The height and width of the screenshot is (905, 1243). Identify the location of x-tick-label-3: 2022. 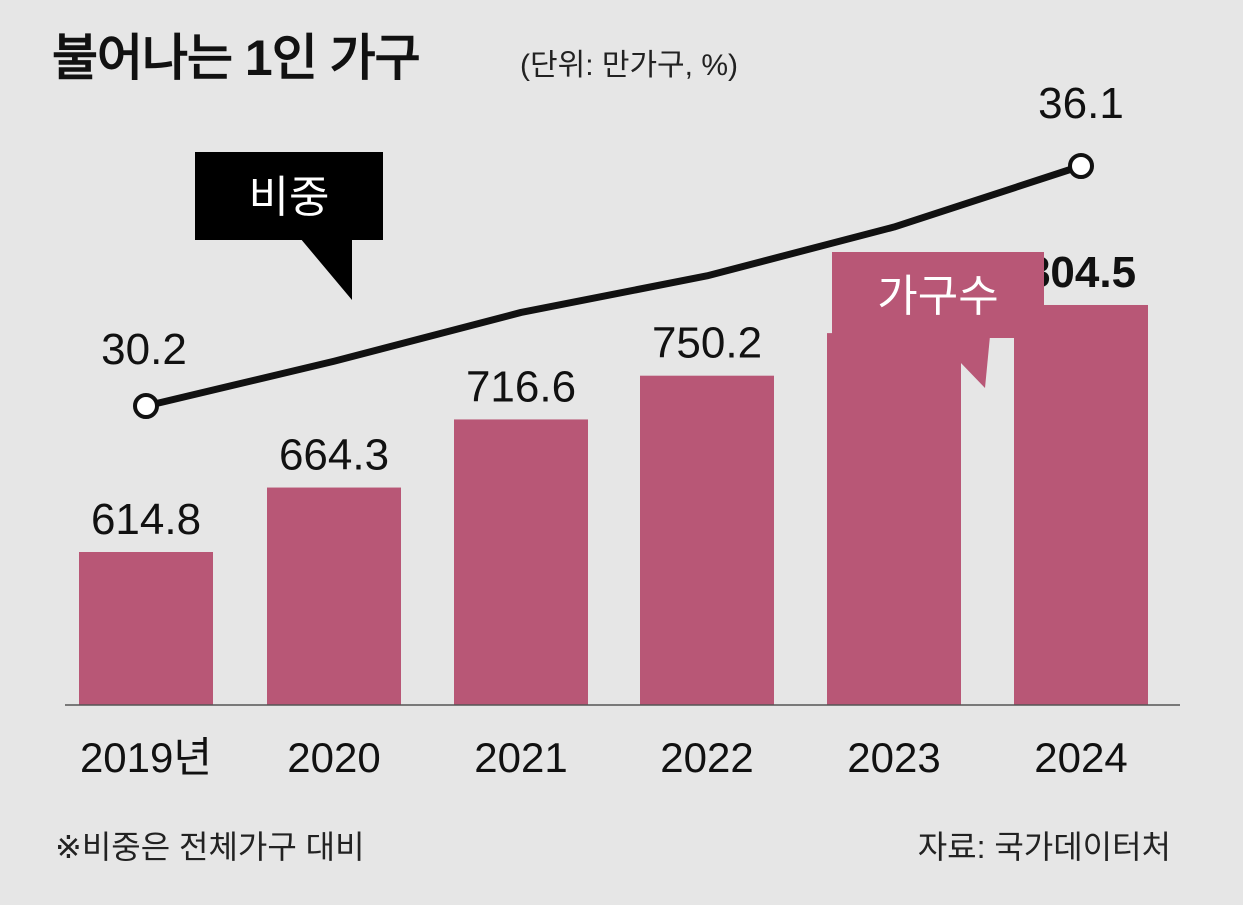
(706, 757).